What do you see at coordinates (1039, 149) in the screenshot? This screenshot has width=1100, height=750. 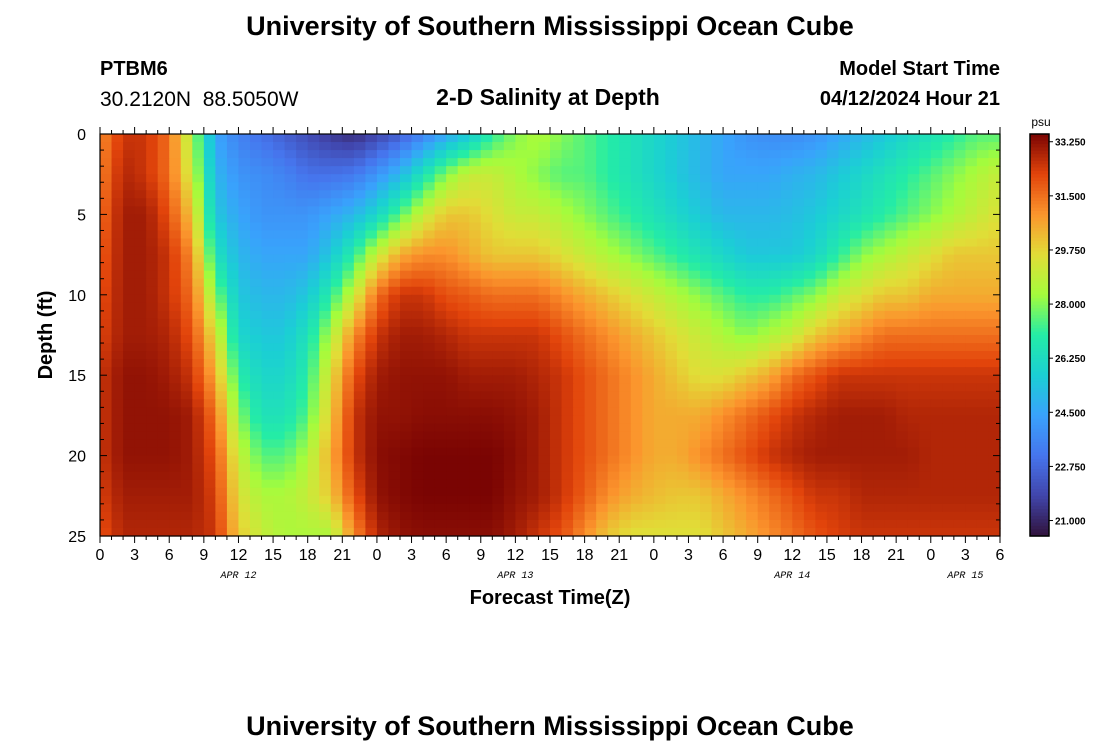 I see `colorbar-swatch` at bounding box center [1039, 149].